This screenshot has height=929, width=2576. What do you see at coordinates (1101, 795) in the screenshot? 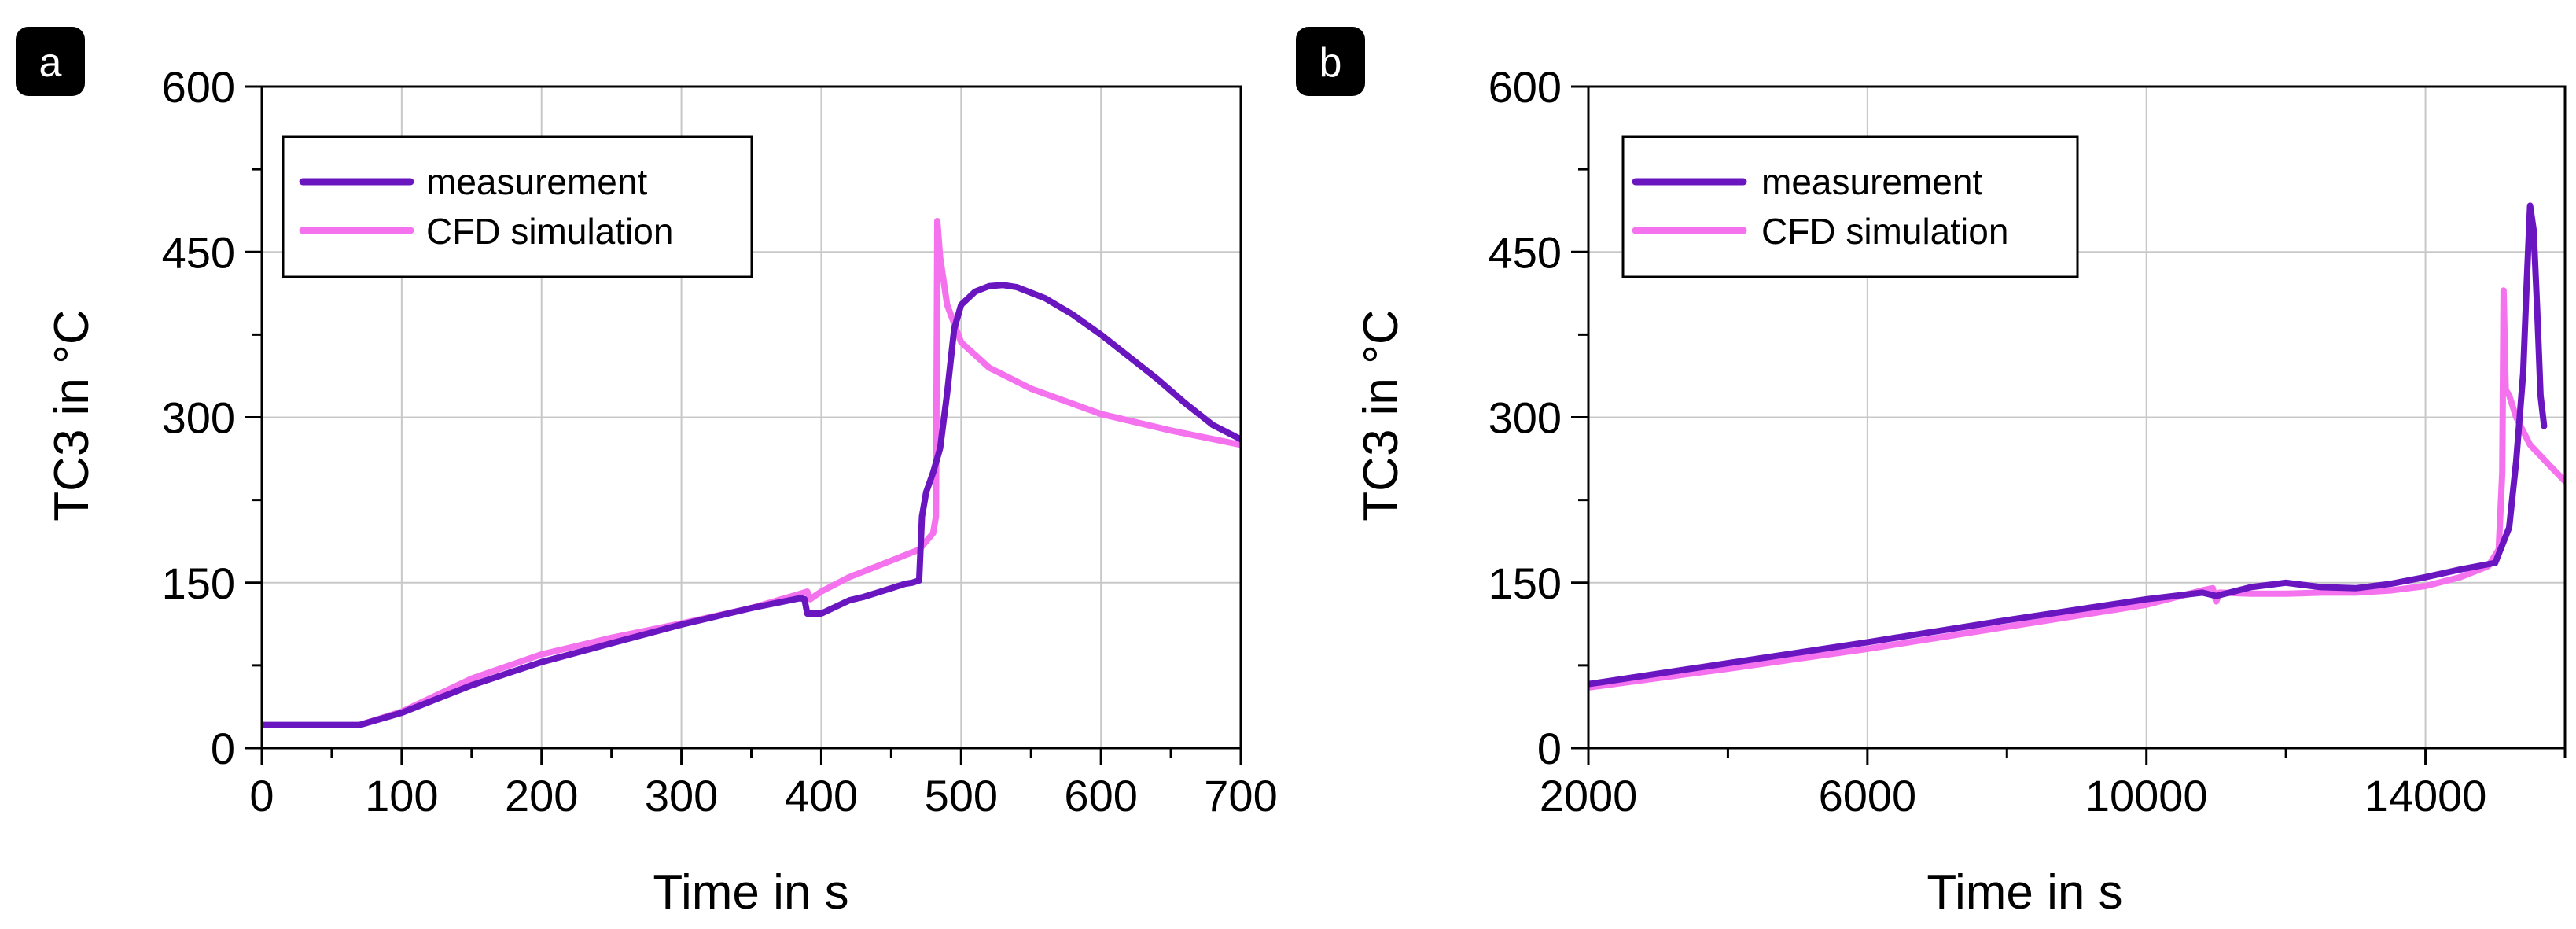
I see `panel-a-x-tick-label: 600` at bounding box center [1101, 795].